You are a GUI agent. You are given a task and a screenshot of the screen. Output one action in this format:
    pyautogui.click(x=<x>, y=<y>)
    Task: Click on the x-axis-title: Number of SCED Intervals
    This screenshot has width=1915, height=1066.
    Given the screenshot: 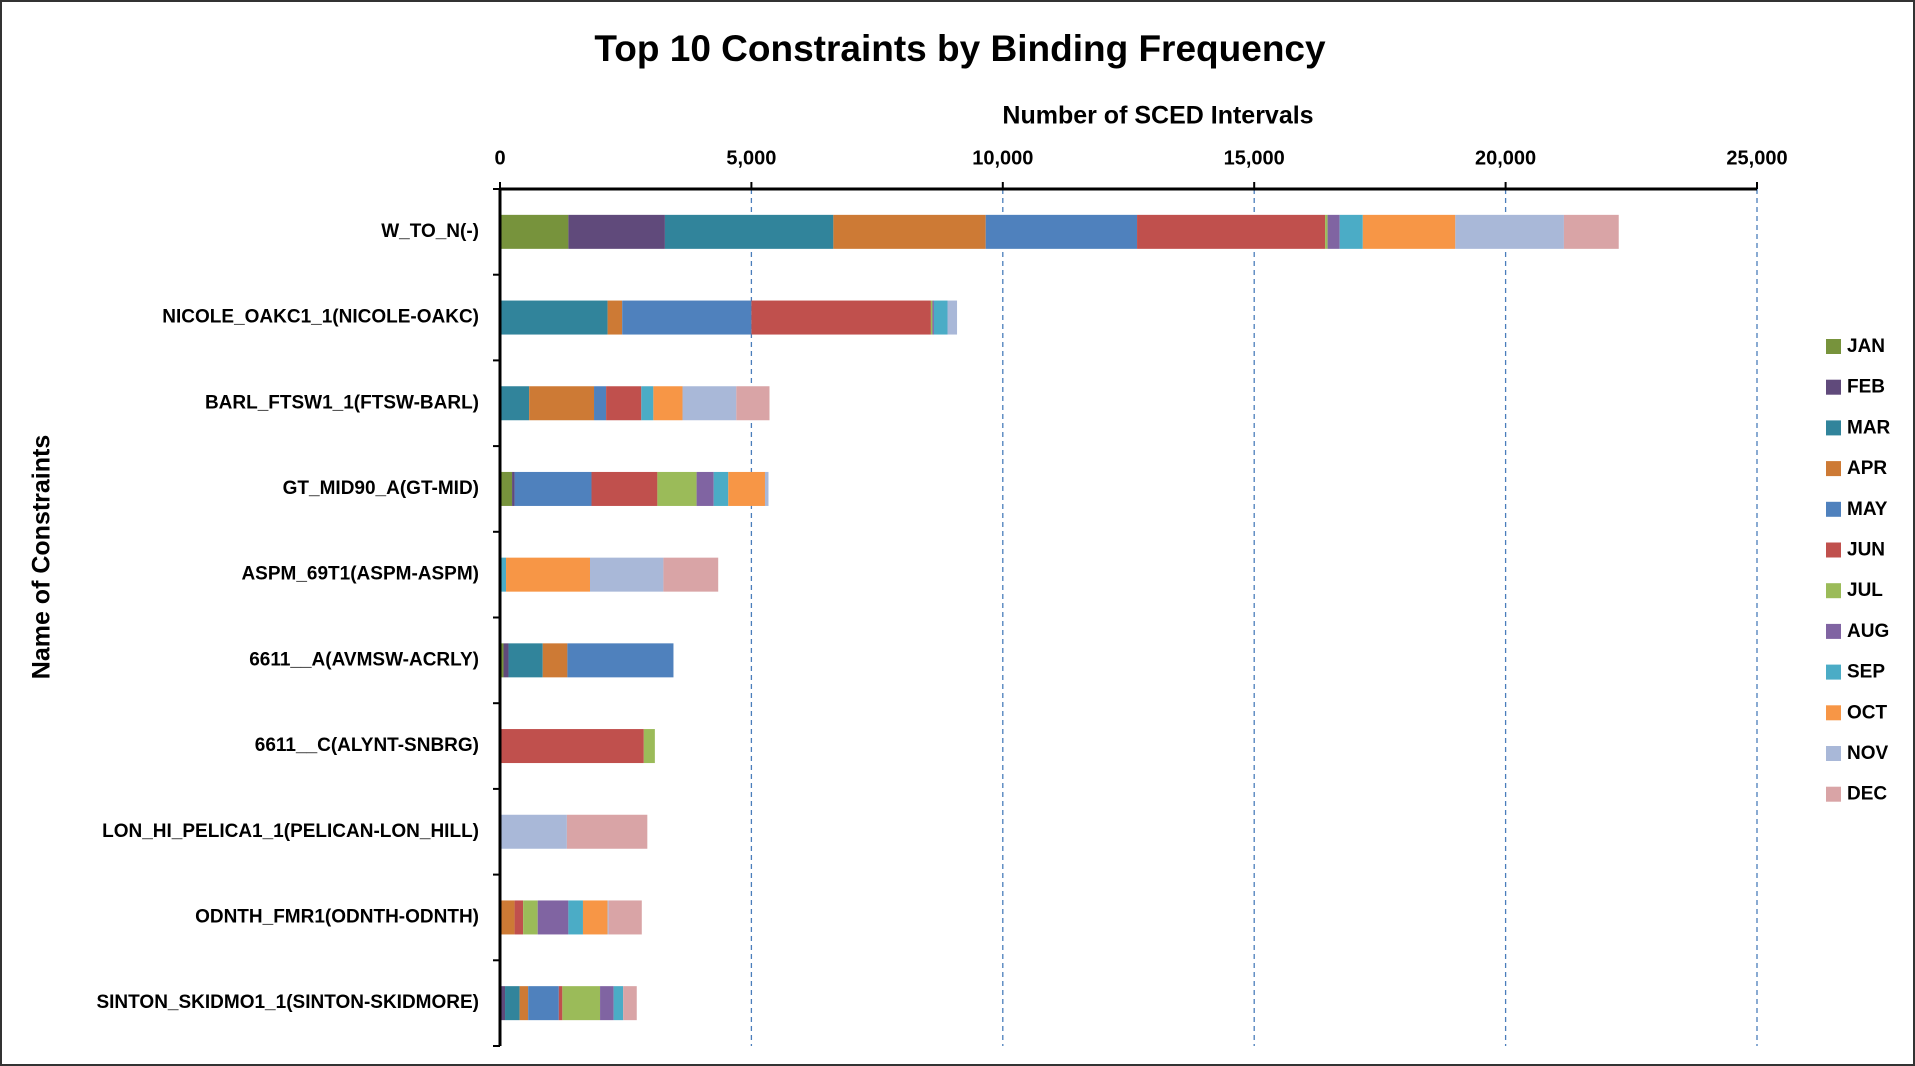 What is the action you would take?
    pyautogui.click(x=1157, y=116)
    